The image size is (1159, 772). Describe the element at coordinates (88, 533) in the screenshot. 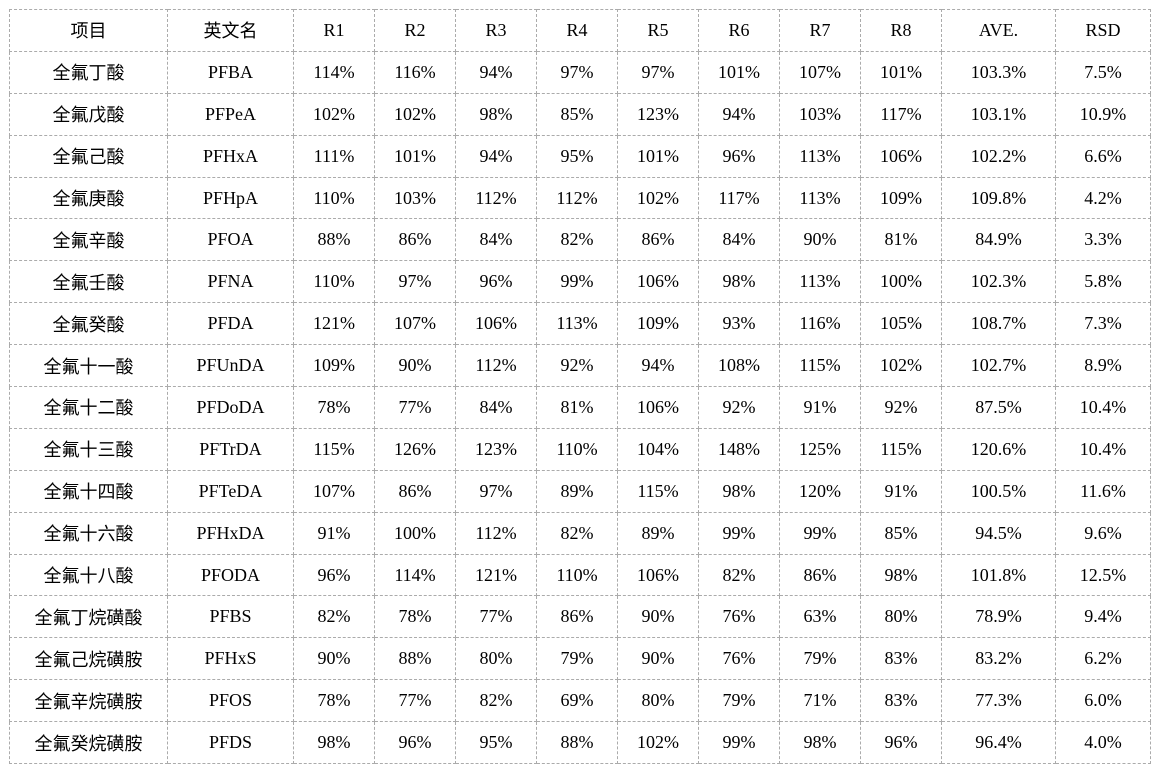

I see `compound-name-cell: 全氟十六酸` at that location.